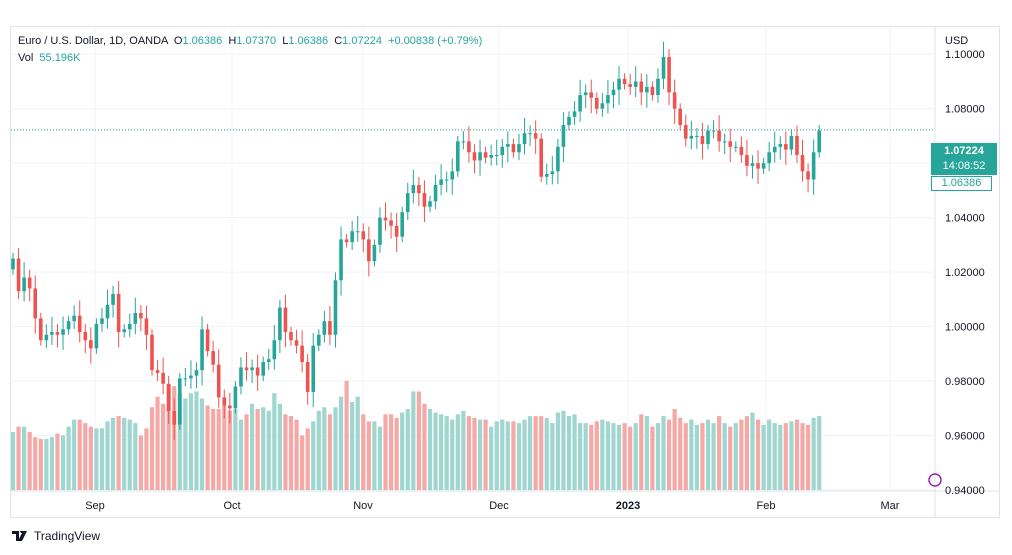 The height and width of the screenshot is (555, 1012). What do you see at coordinates (49, 58) in the screenshot?
I see `volume-legend: Vol 55.196K` at bounding box center [49, 58].